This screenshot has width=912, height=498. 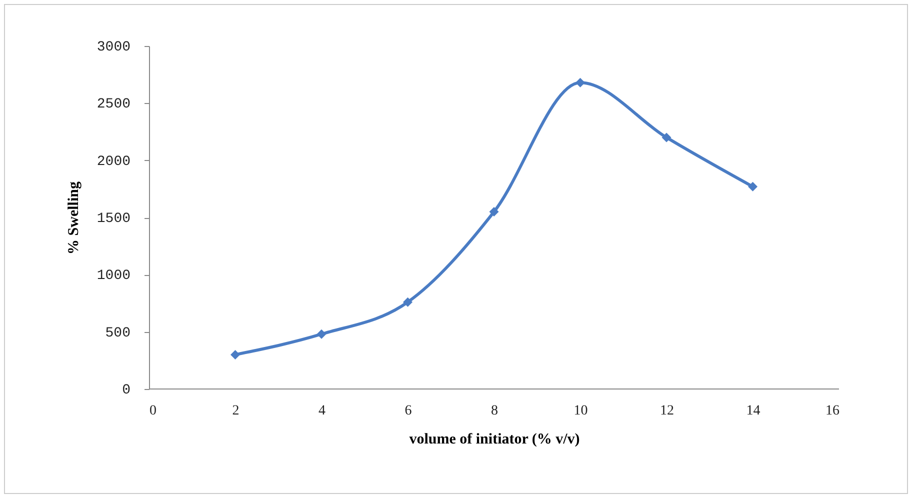 I want to click on x-tick-label: 0, so click(x=153, y=411).